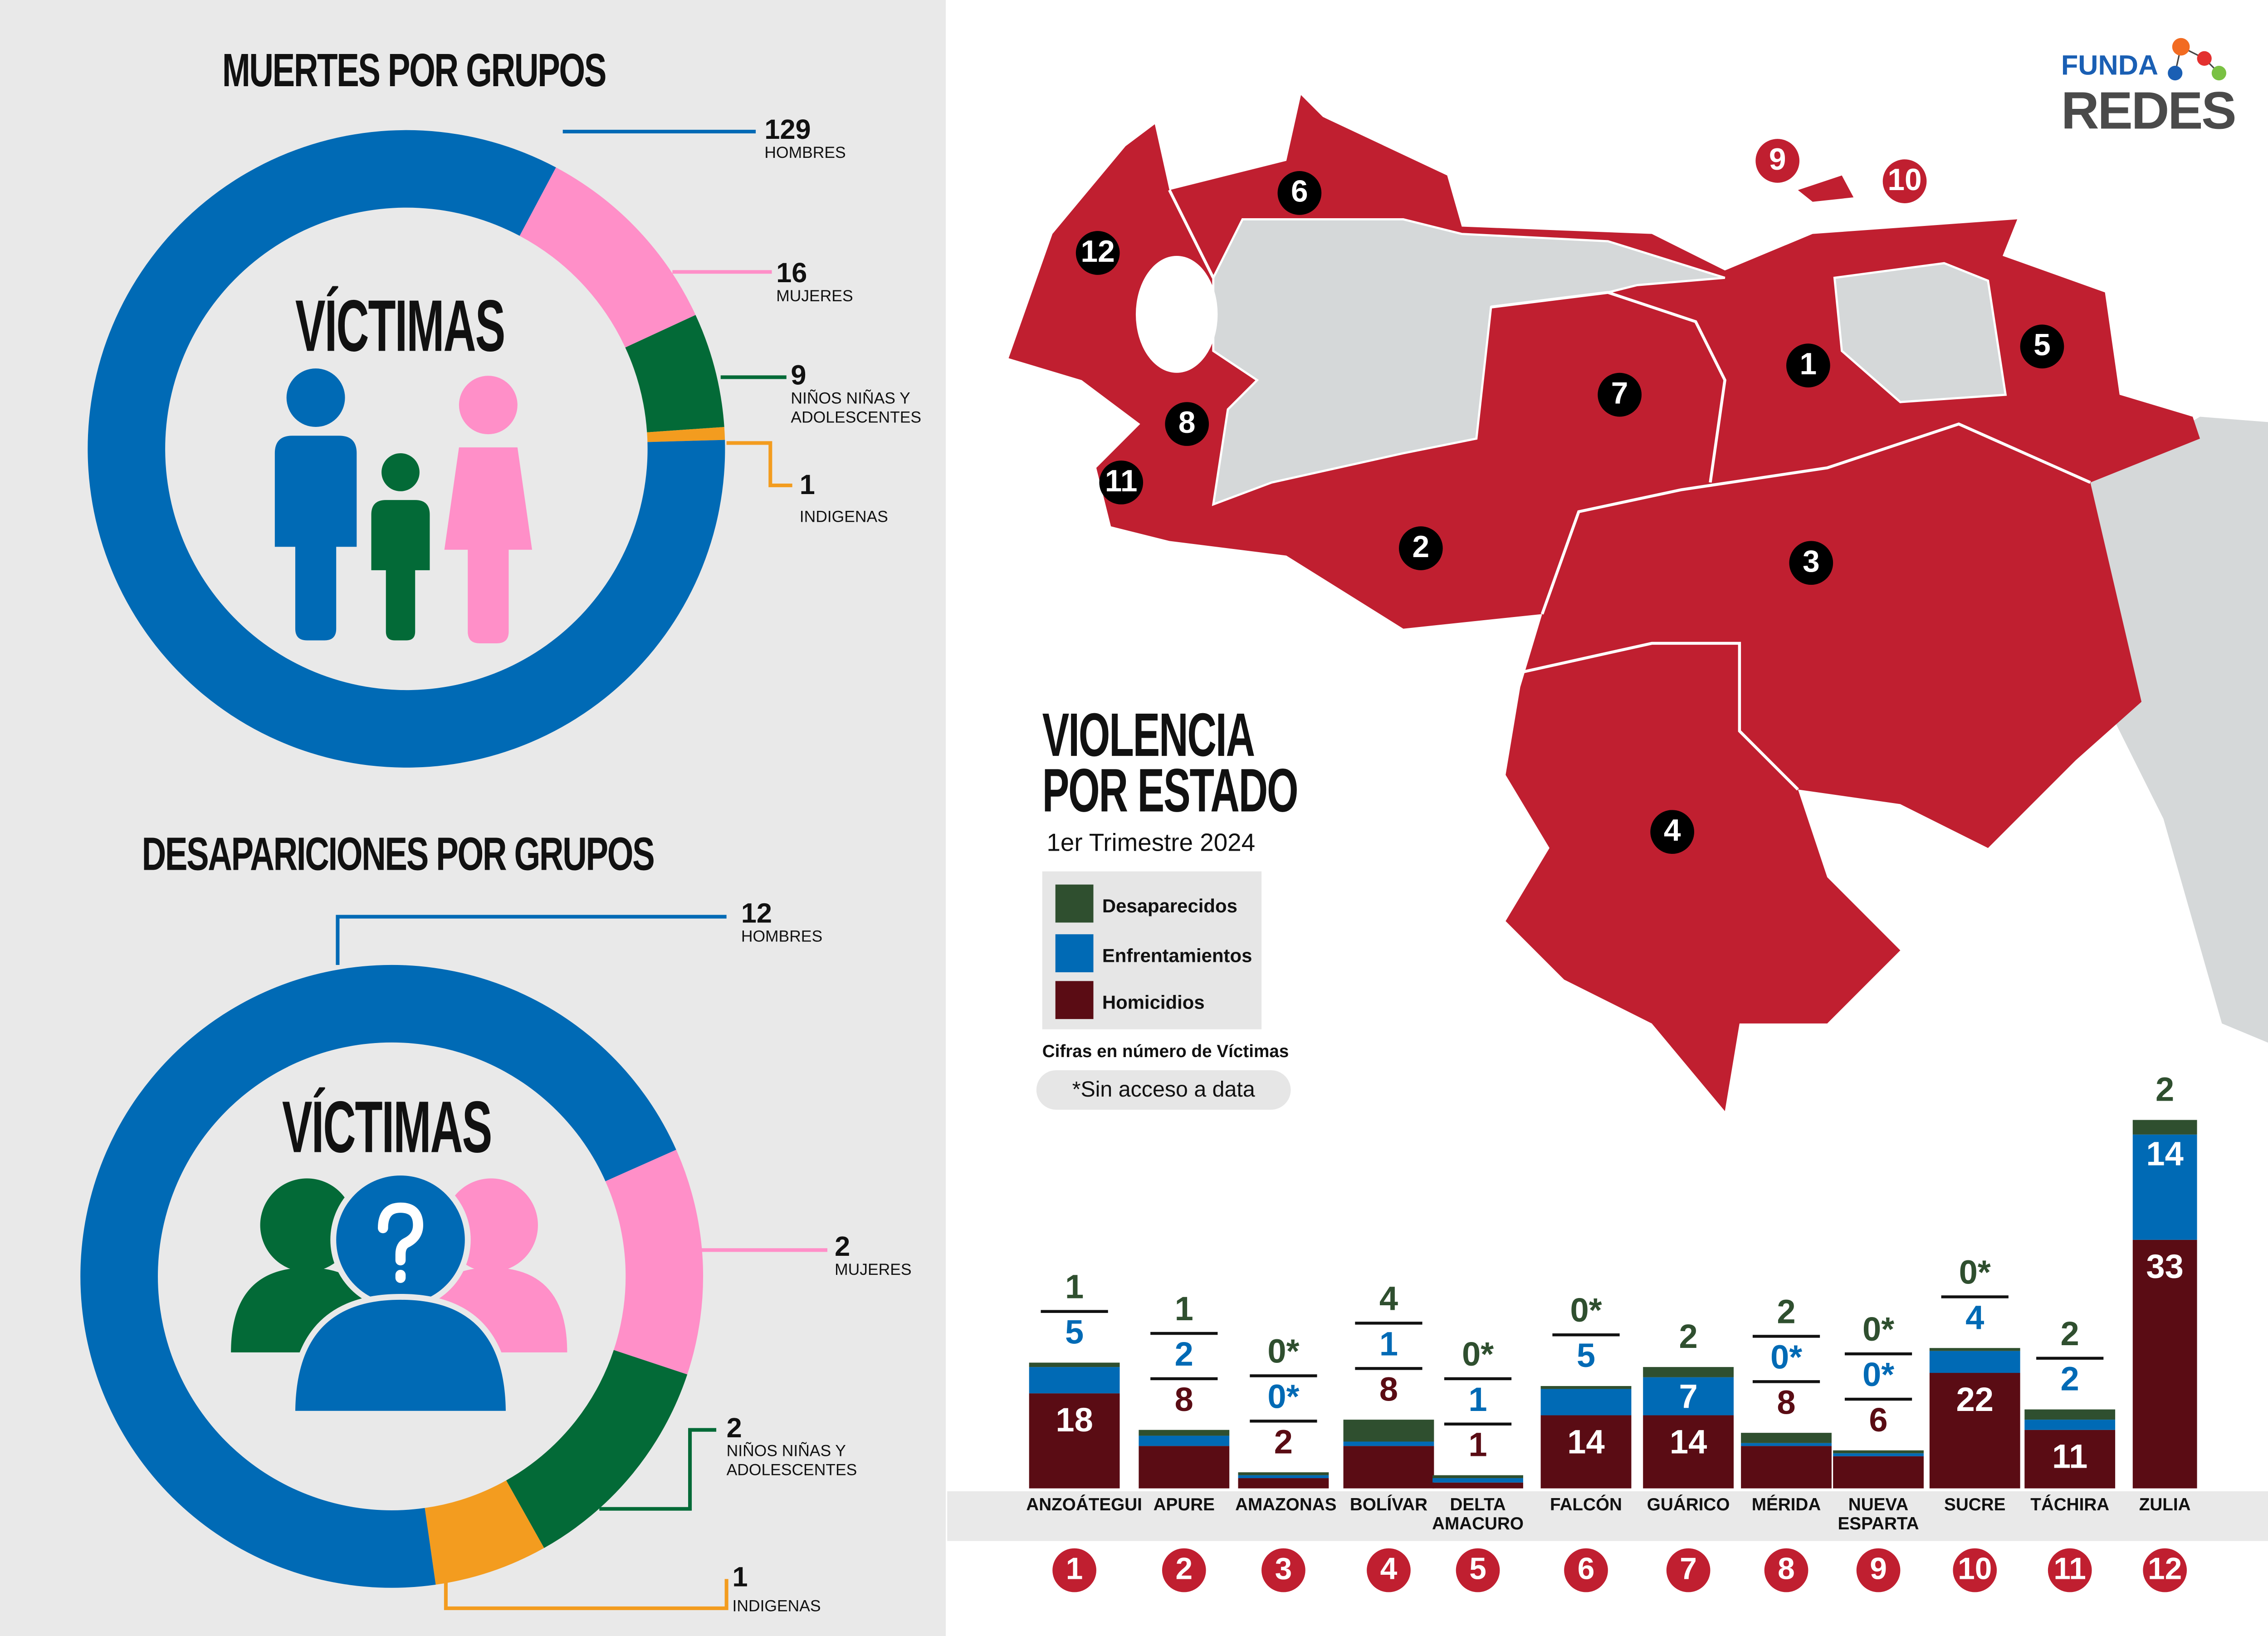  What do you see at coordinates (1620, 394) in the screenshot?
I see `map-marker-7: 7` at bounding box center [1620, 394].